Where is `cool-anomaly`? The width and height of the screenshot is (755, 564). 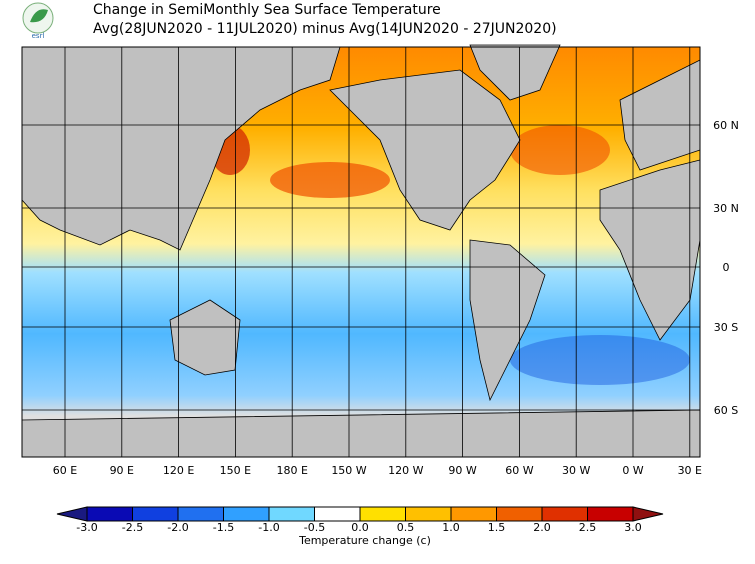
cool-anomaly is located at coordinates (600, 360).